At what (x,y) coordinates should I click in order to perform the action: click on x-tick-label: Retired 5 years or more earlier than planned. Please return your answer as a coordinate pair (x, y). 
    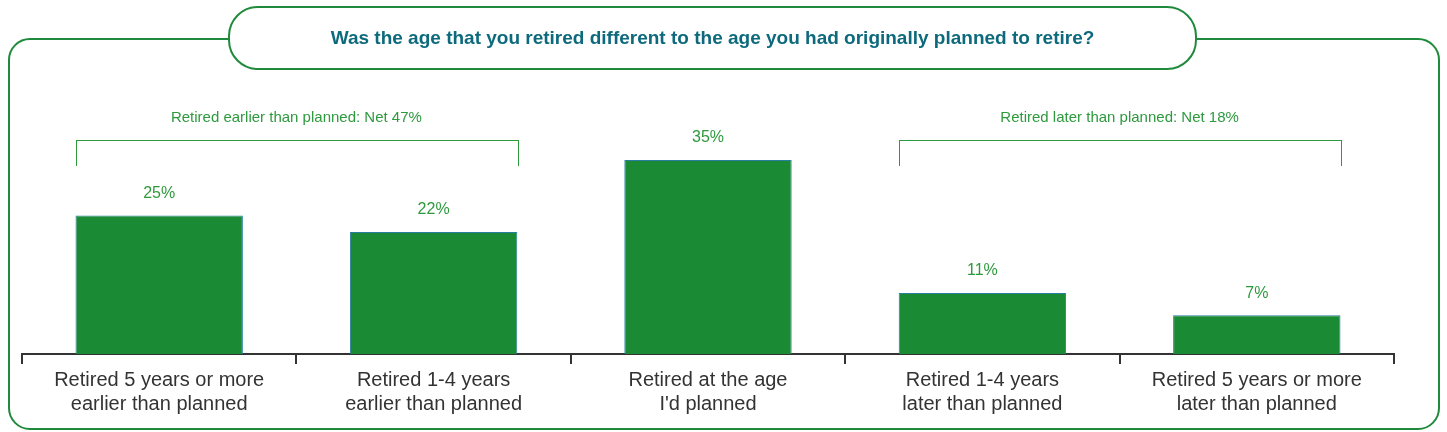
    Looking at the image, I should click on (159, 390).